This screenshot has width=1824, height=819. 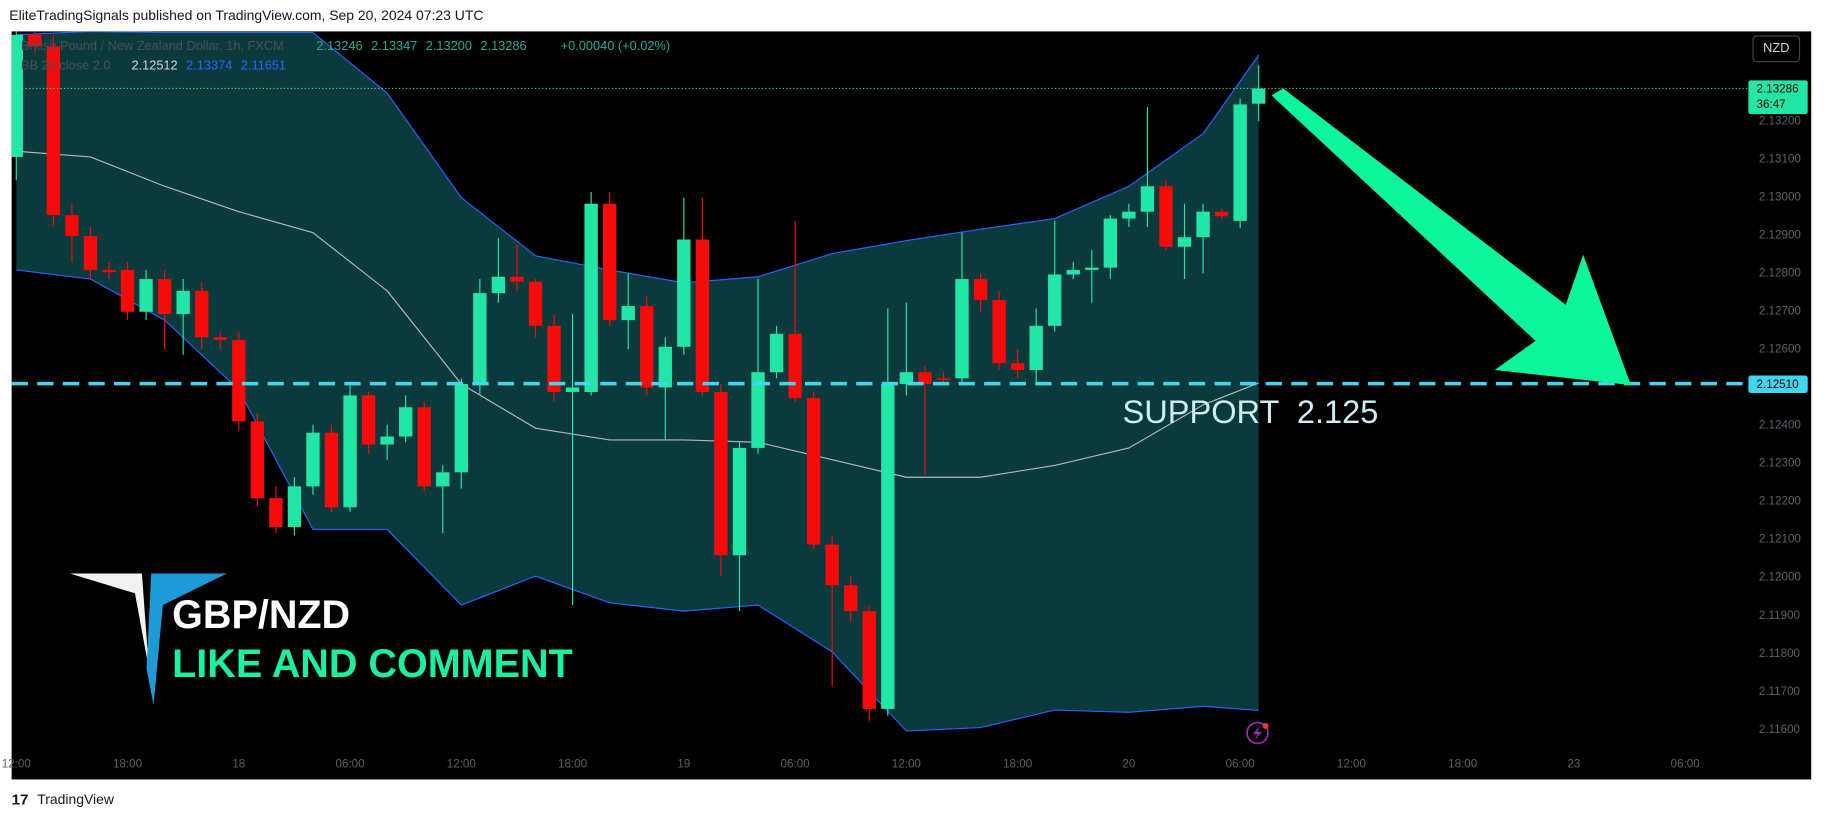 I want to click on support-label-box, so click(x=1778, y=384).